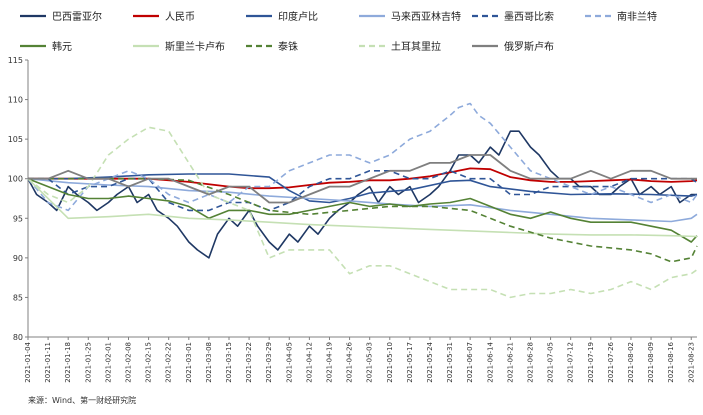 The image size is (703, 415). What do you see at coordinates (450, 362) in the screenshot?
I see `x-tick-label: 2021-05-31` at bounding box center [450, 362].